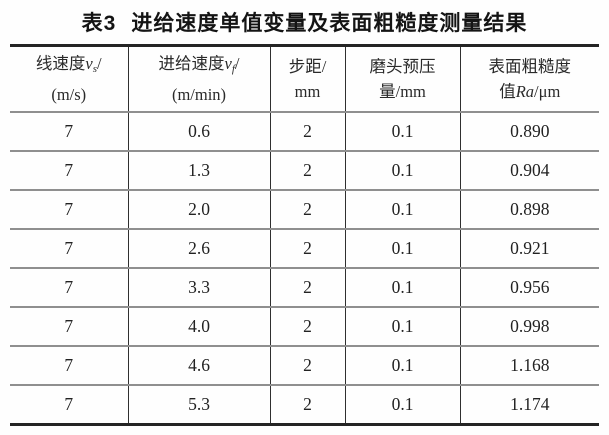 Image resolution: width=609 pixels, height=435 pixels. Describe the element at coordinates (233, 69) in the screenshot. I see `variable-subscript: f` at that location.